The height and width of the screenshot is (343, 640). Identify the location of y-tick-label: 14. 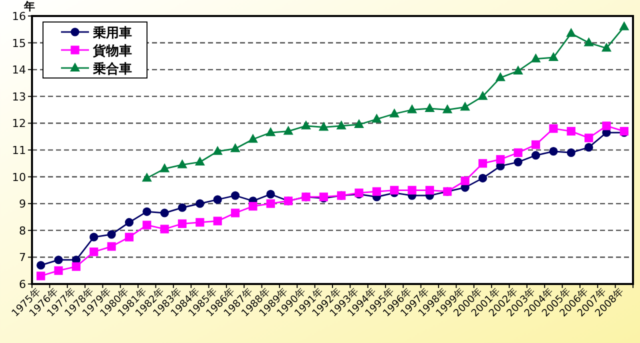
(19, 70).